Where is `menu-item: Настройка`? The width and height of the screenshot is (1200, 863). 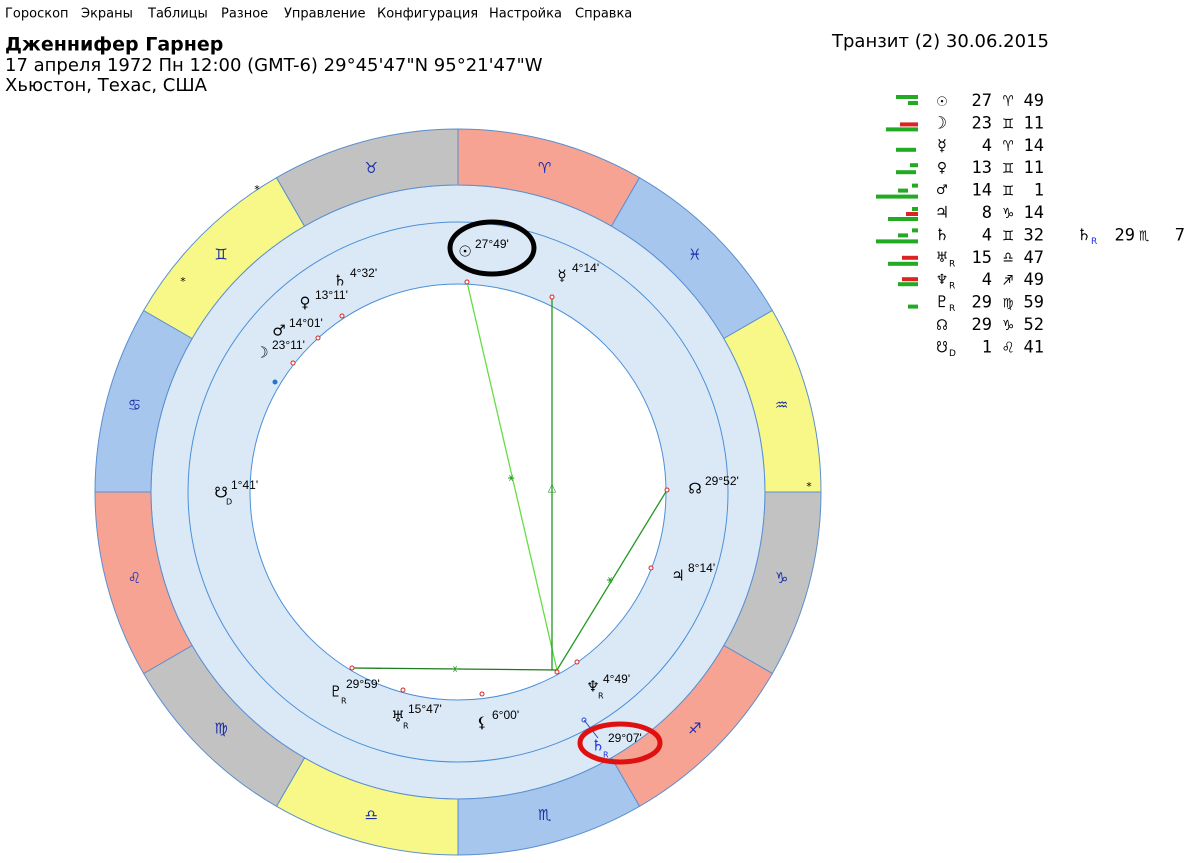
menu-item: Настройка is located at coordinates (525, 14).